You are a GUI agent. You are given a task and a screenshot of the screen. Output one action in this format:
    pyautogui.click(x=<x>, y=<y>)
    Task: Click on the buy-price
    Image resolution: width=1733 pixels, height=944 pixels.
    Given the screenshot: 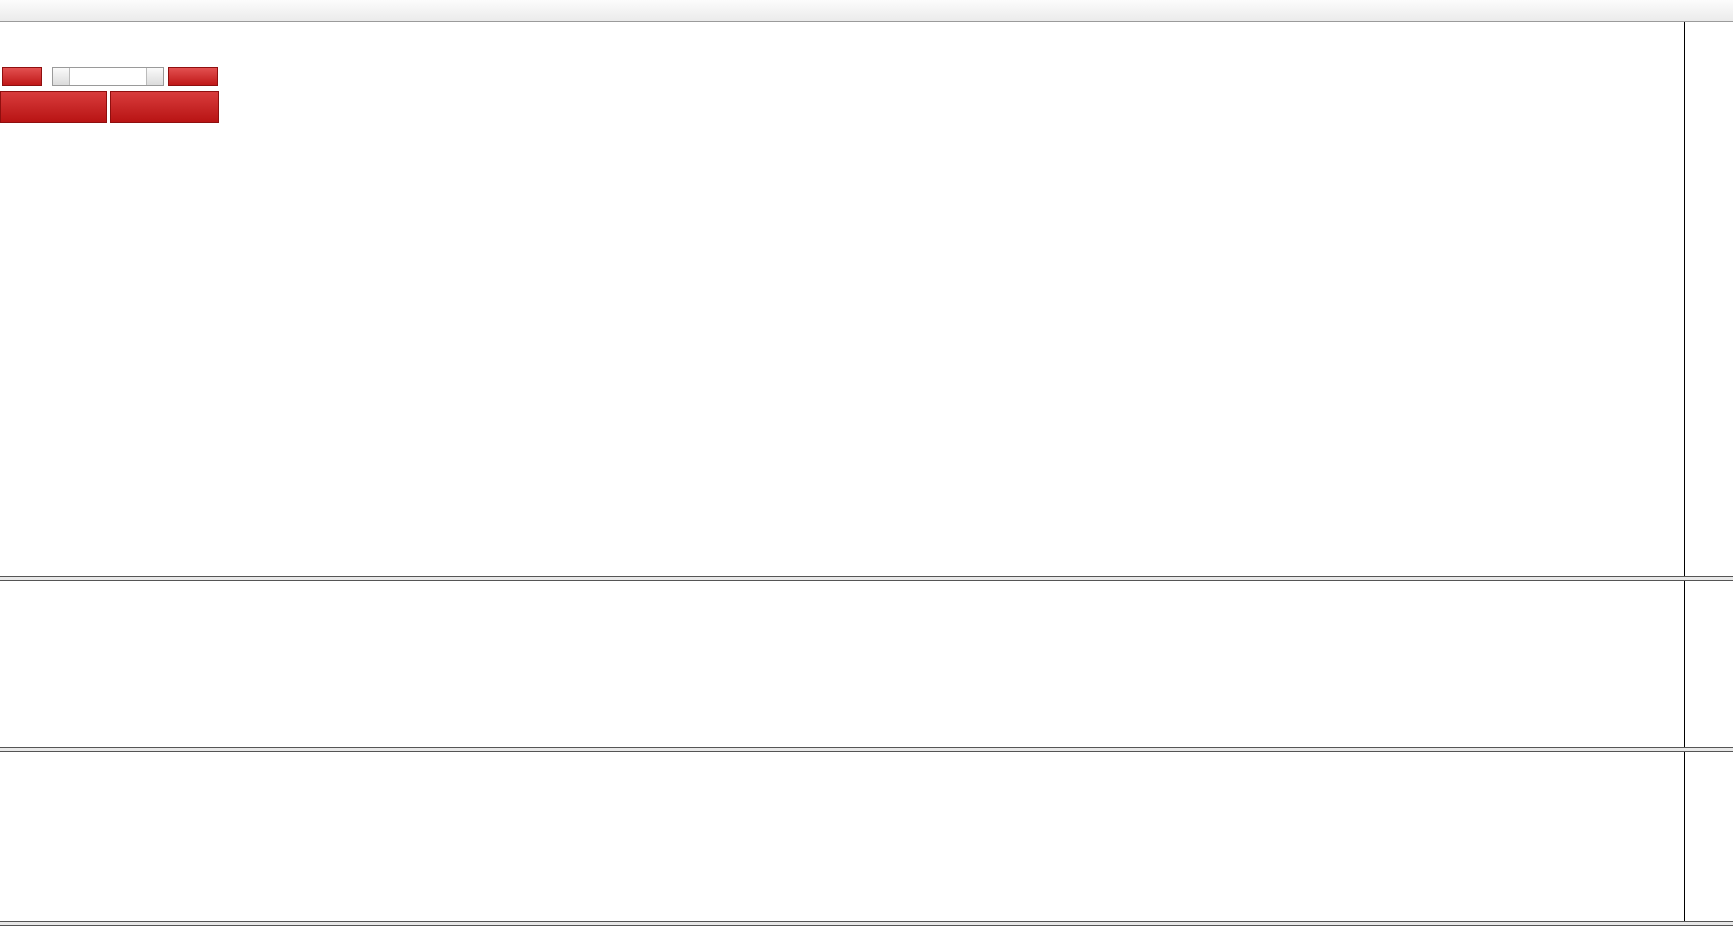 What is the action you would take?
    pyautogui.click(x=164, y=107)
    